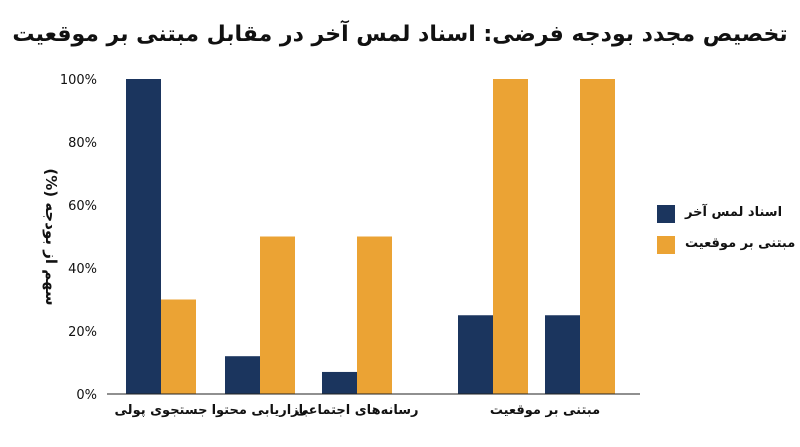 Image resolution: width=800 pixels, height=447 pixels. What do you see at coordinates (666, 245) in the screenshot?
I see `legend-swatch-position-based` at bounding box center [666, 245].